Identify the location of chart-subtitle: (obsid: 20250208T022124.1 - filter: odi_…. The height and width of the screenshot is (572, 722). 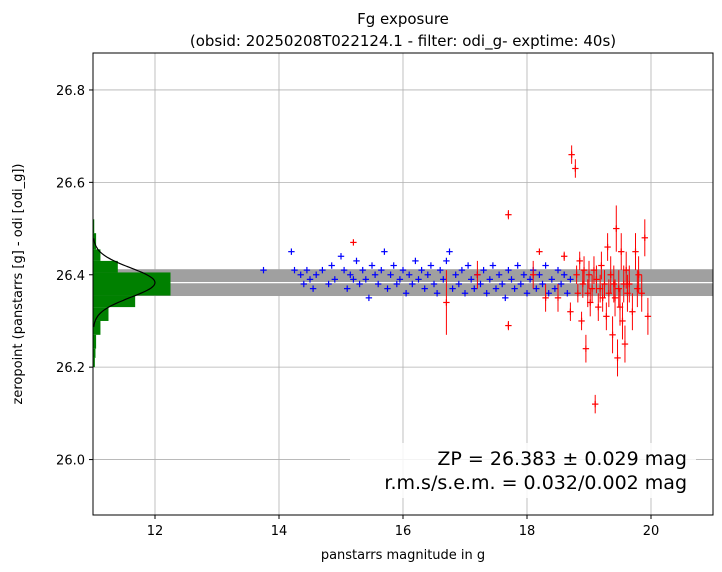
(403, 41).